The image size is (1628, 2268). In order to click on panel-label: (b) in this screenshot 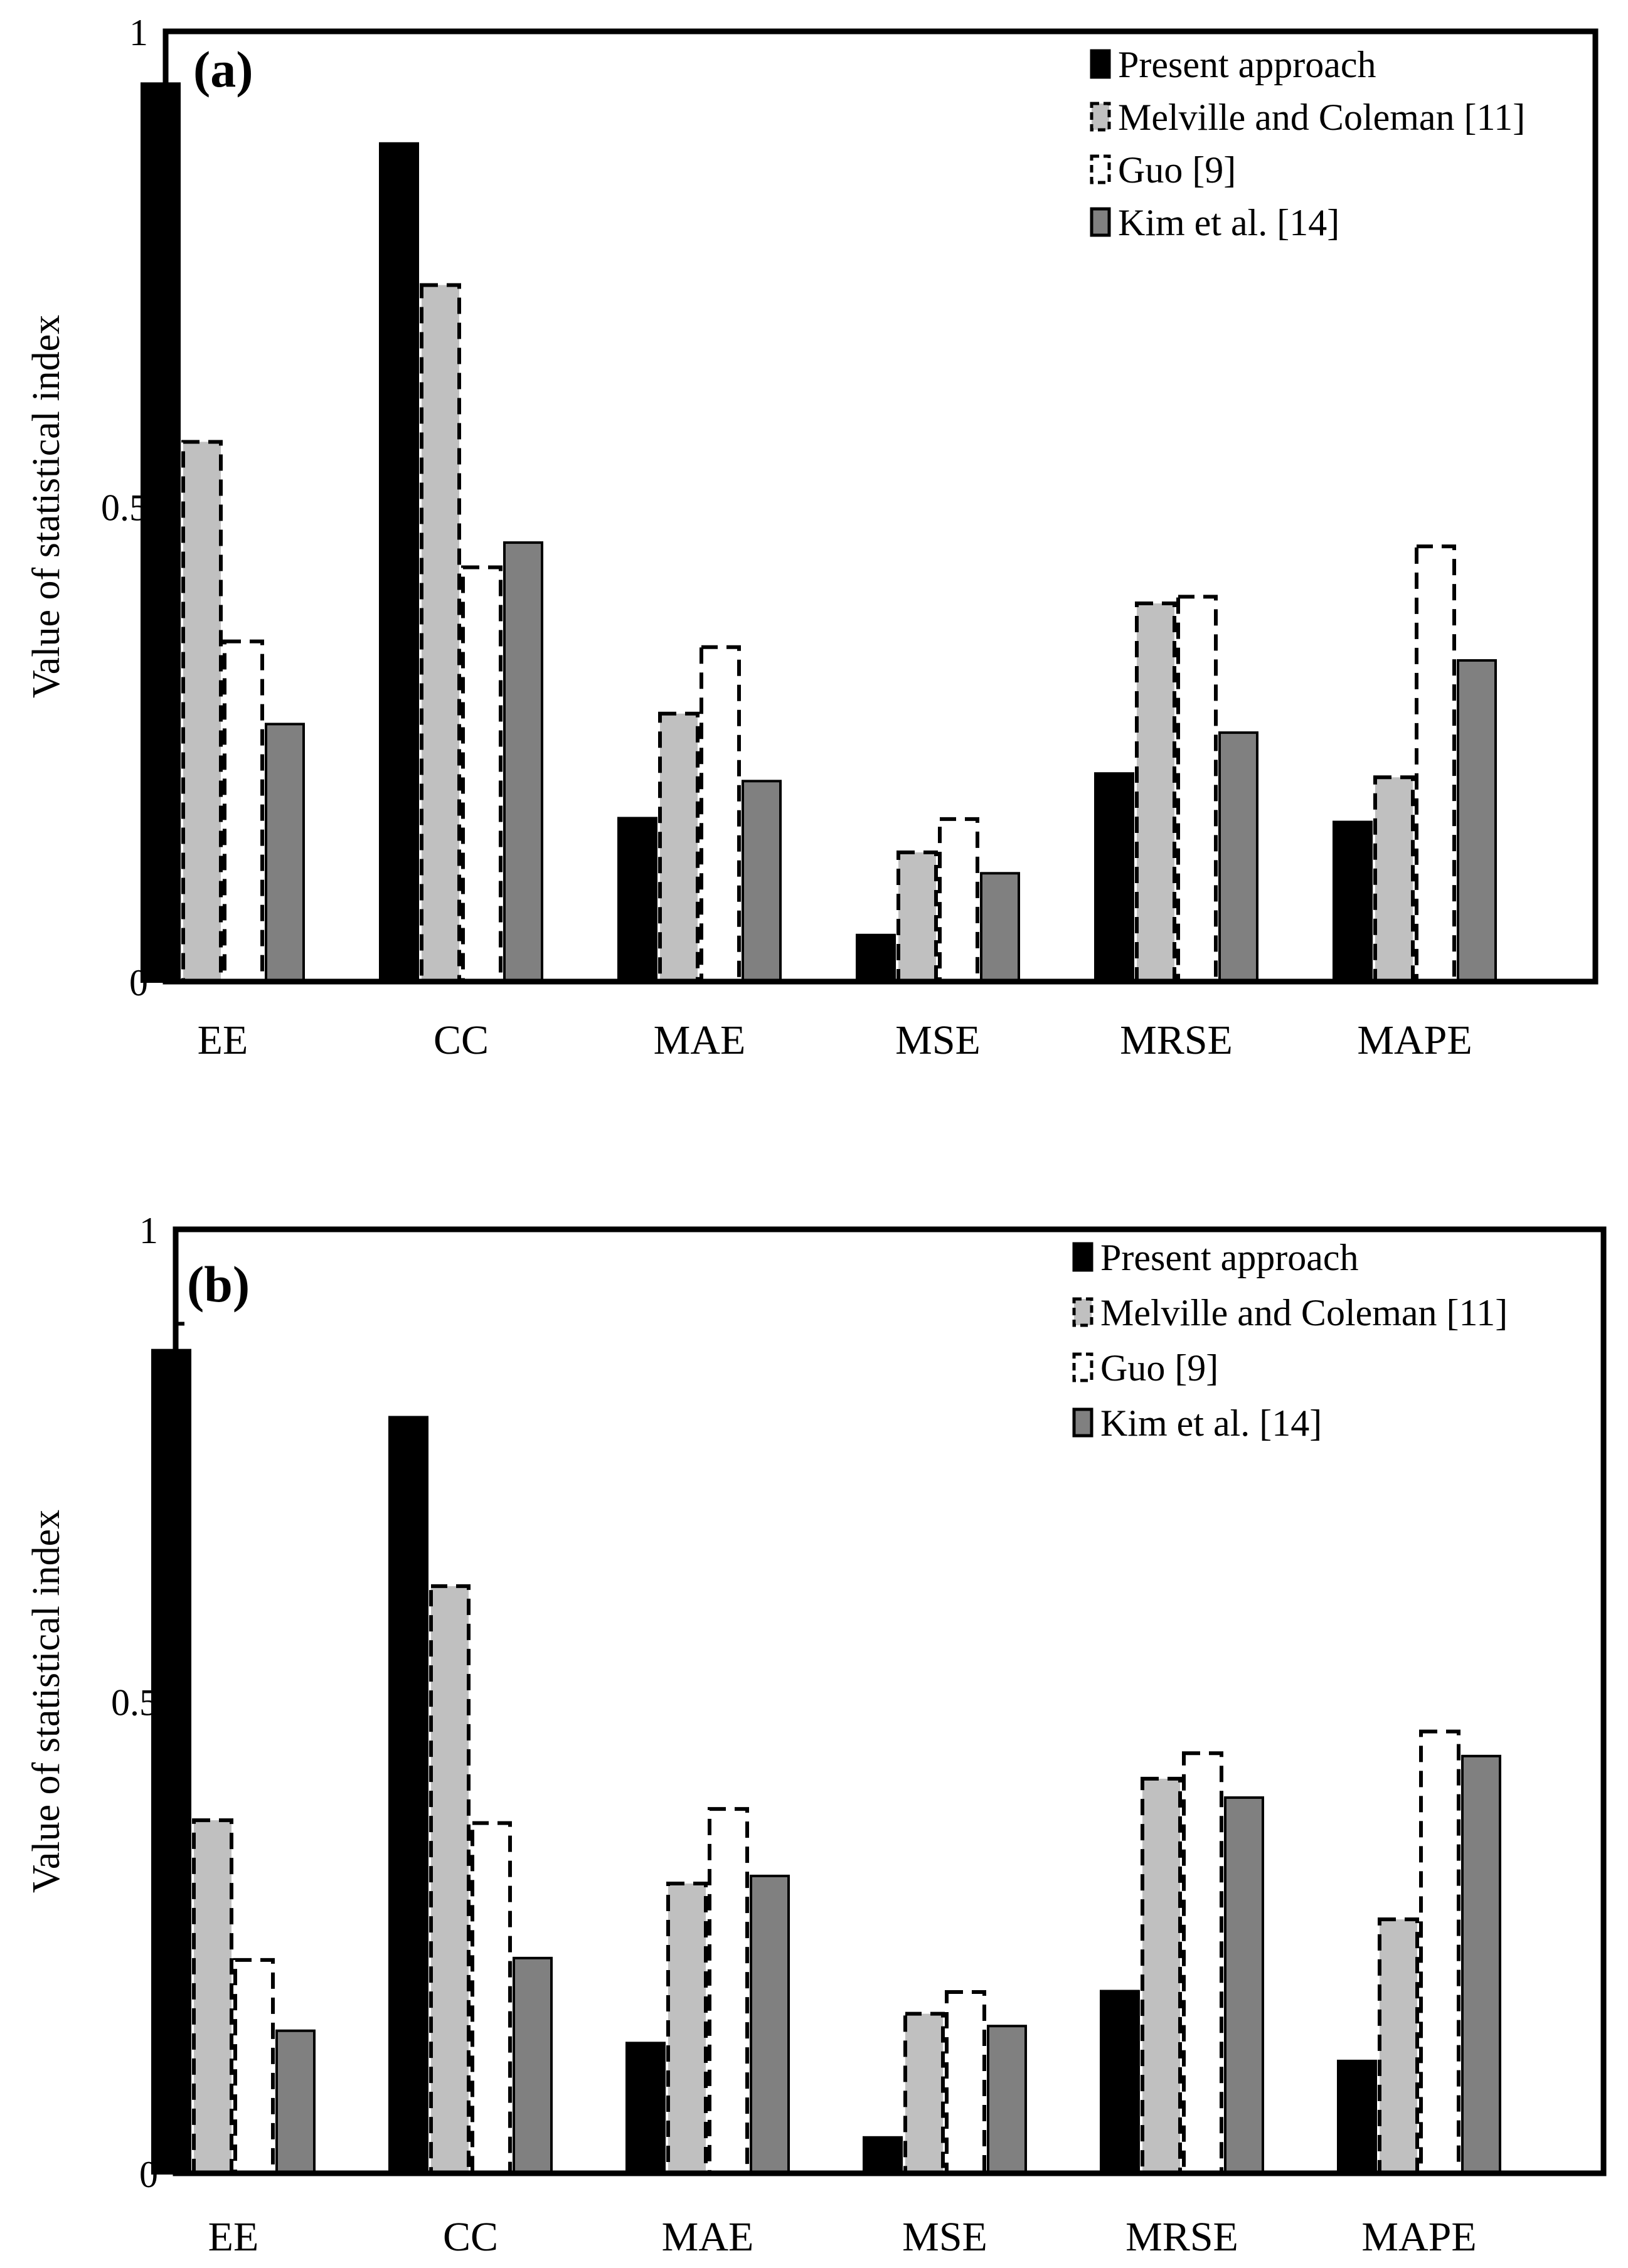, I will do `click(218, 1284)`.